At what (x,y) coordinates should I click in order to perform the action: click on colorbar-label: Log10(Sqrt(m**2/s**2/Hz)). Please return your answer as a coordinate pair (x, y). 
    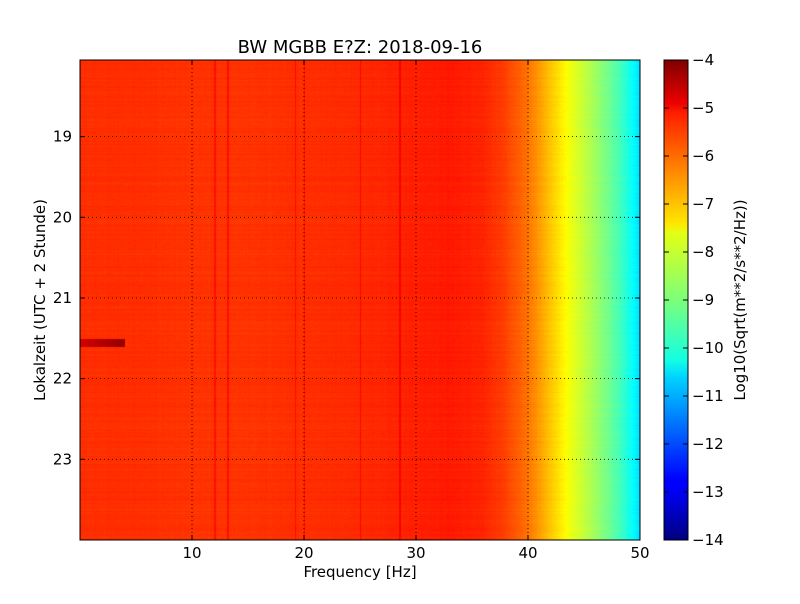
    Looking at the image, I should click on (740, 299).